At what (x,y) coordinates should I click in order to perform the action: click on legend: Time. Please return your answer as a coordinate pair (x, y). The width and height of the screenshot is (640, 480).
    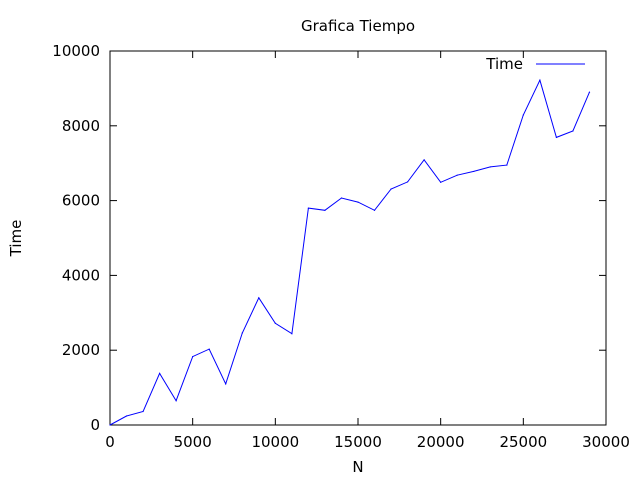
    Looking at the image, I should click on (535, 64).